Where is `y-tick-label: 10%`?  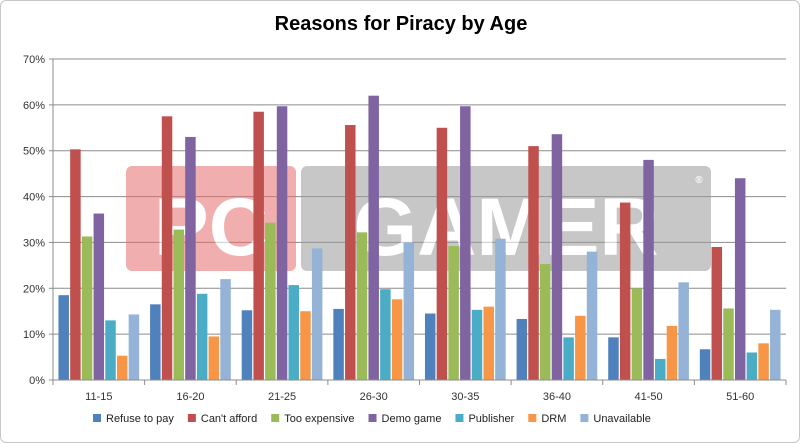
y-tick-label: 10% is located at coordinates (34, 335).